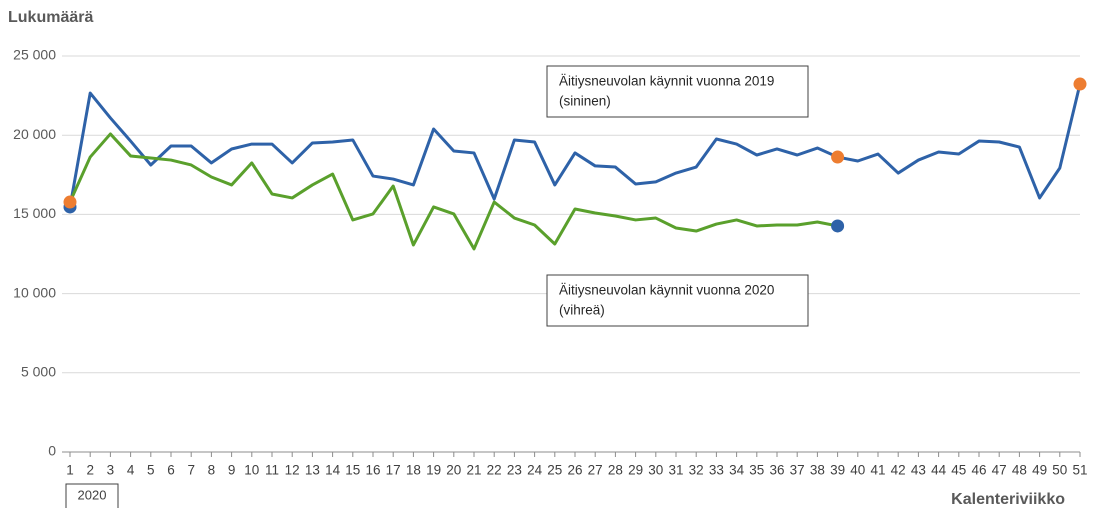 The height and width of the screenshot is (508, 1099). I want to click on x-tick-label: 22, so click(494, 470).